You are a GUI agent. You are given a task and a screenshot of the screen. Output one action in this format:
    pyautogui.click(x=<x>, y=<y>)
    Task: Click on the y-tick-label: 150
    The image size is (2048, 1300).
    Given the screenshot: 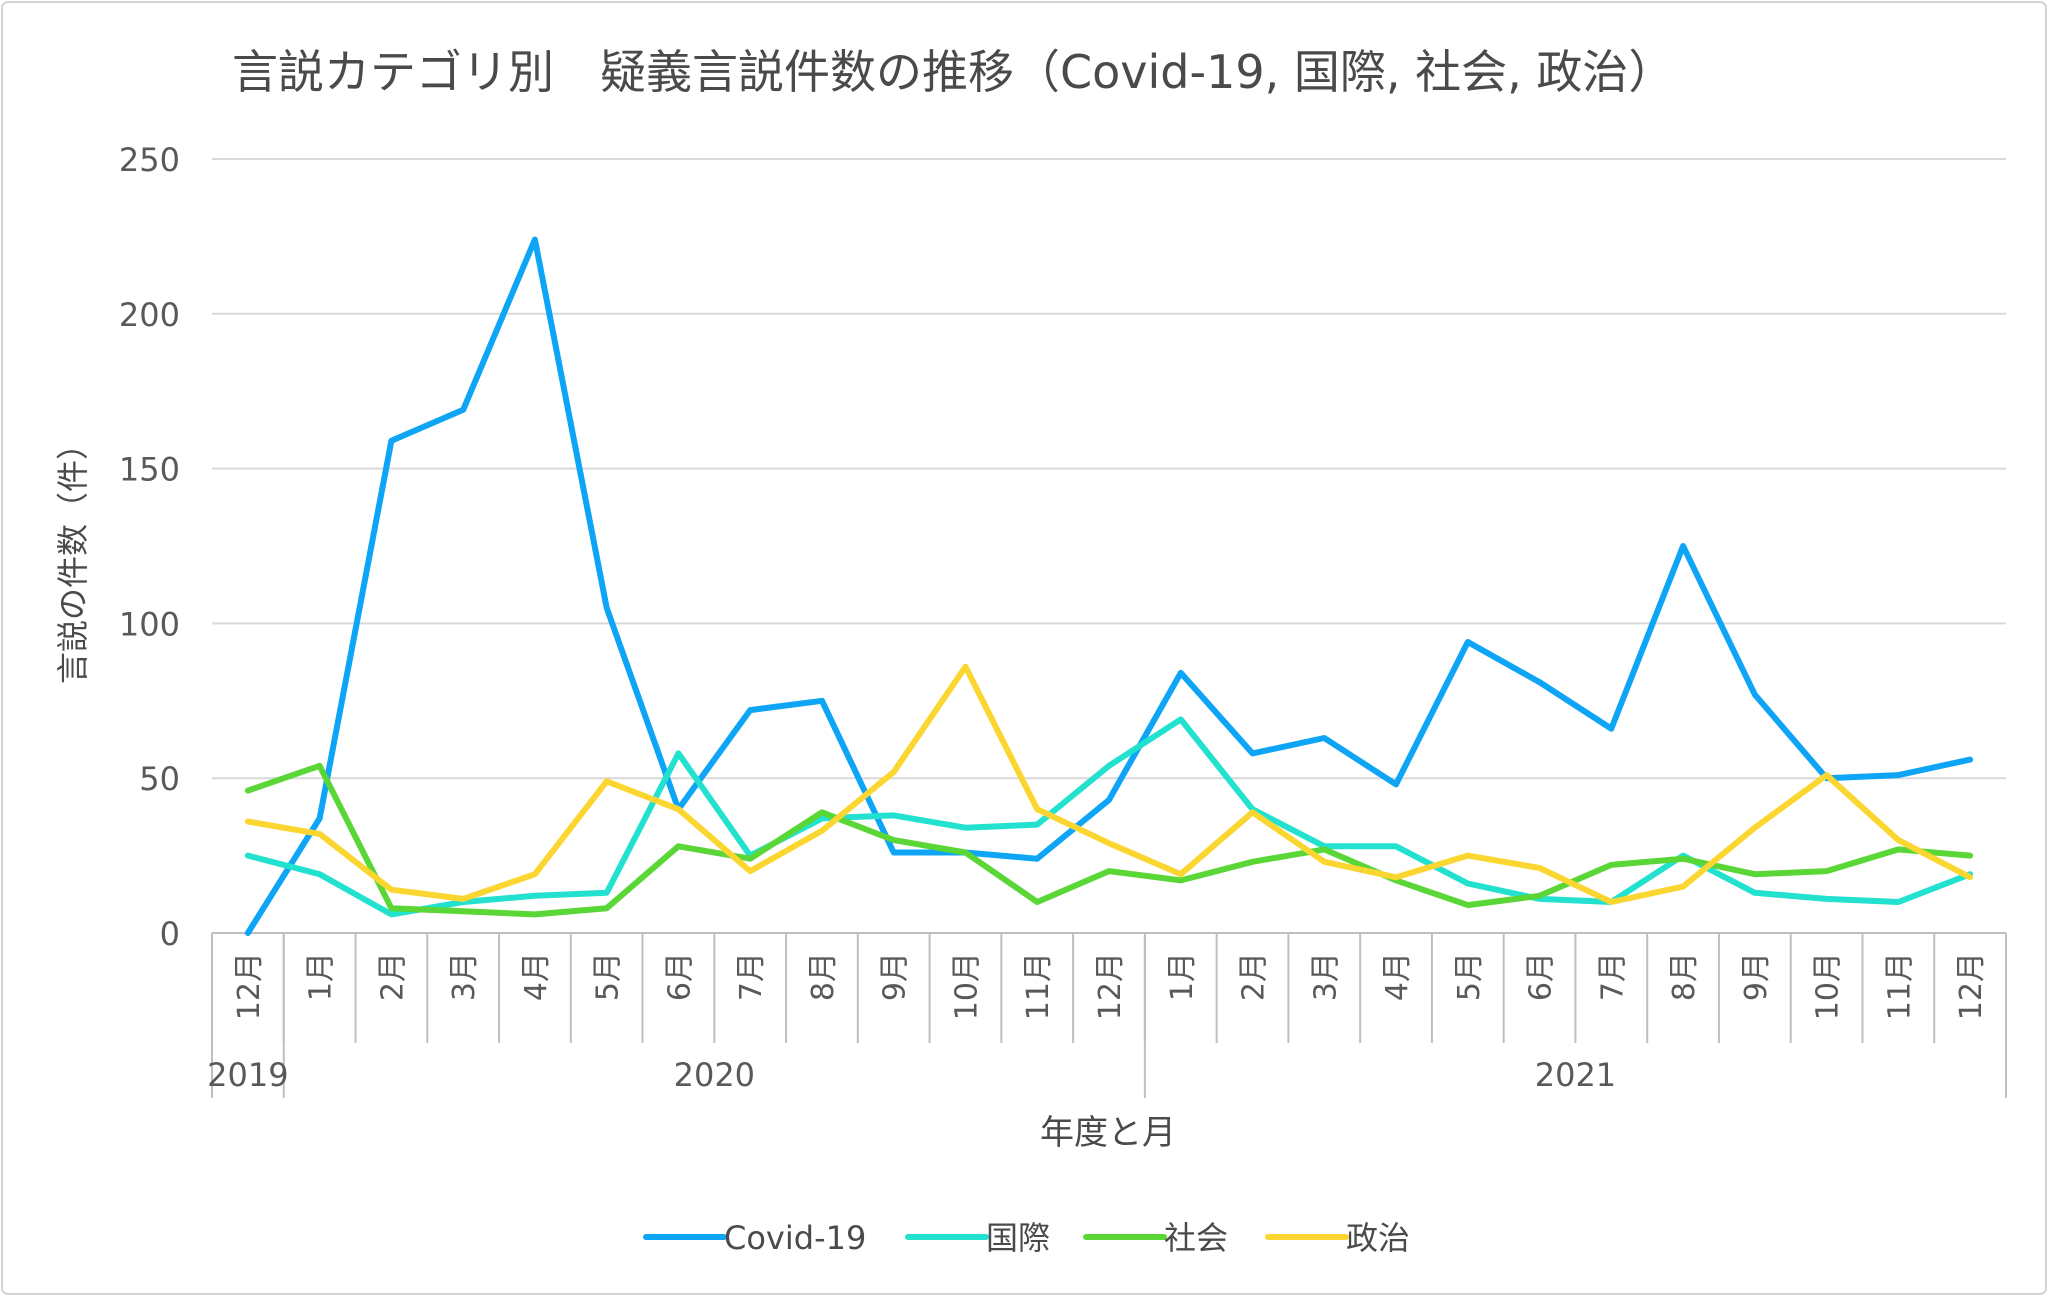 What is the action you would take?
    pyautogui.click(x=149, y=470)
    